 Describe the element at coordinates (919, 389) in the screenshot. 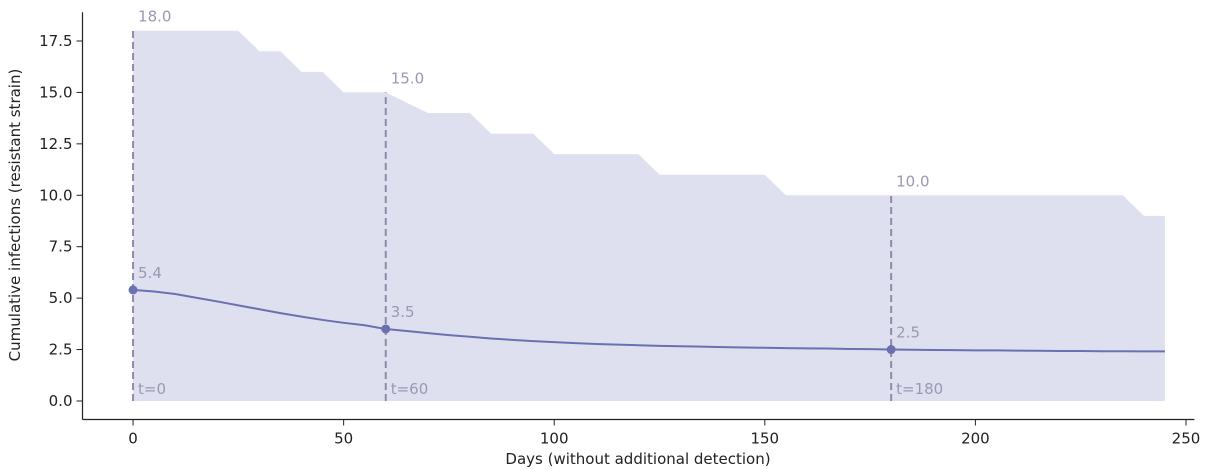

I see `time-label: t=180` at that location.